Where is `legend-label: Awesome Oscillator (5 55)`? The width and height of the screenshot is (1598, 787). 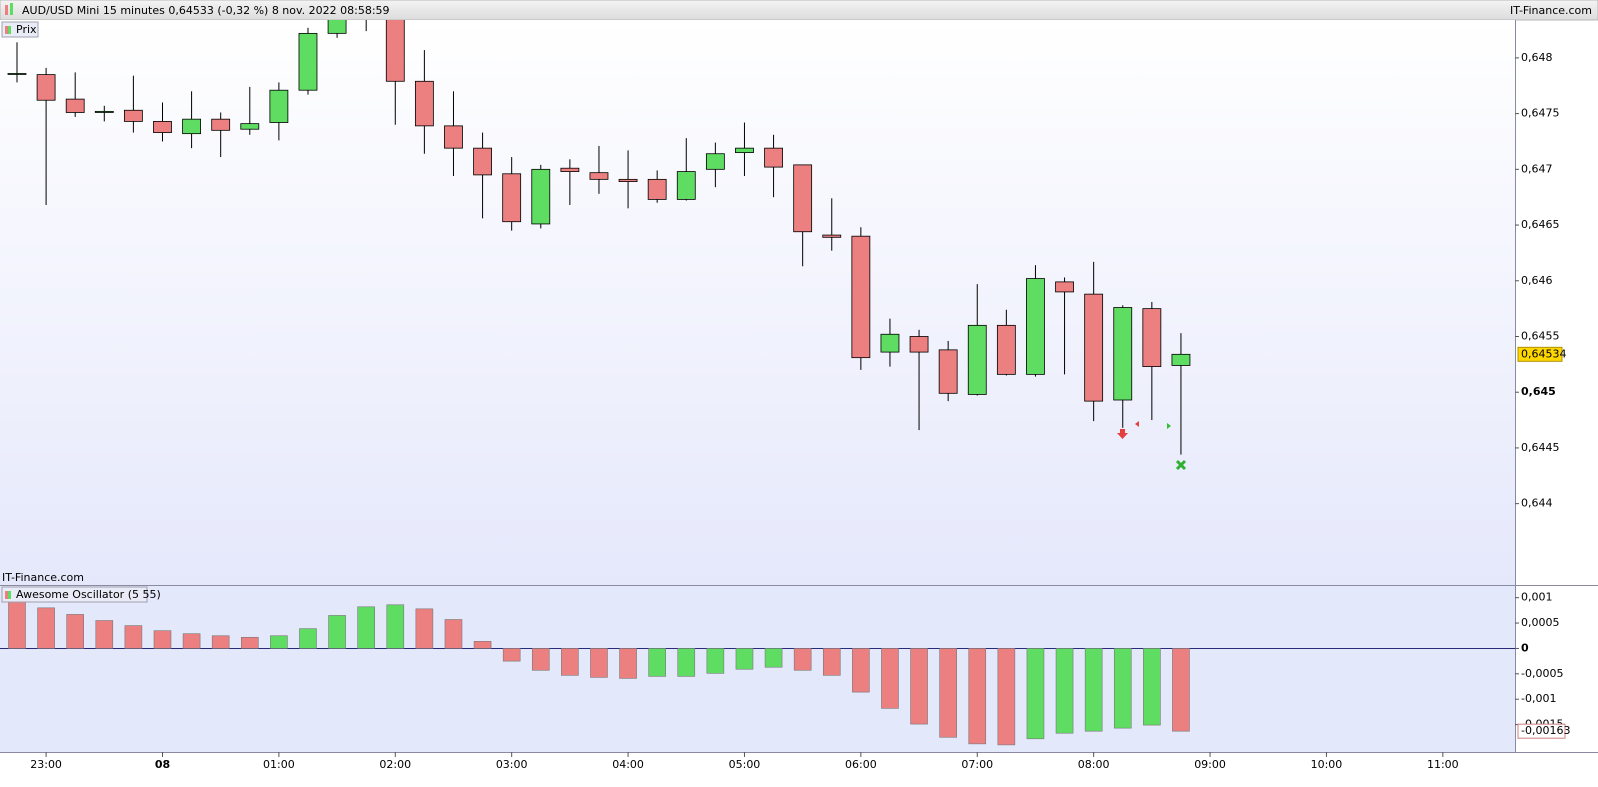 legend-label: Awesome Oscillator (5 55) is located at coordinates (88, 594).